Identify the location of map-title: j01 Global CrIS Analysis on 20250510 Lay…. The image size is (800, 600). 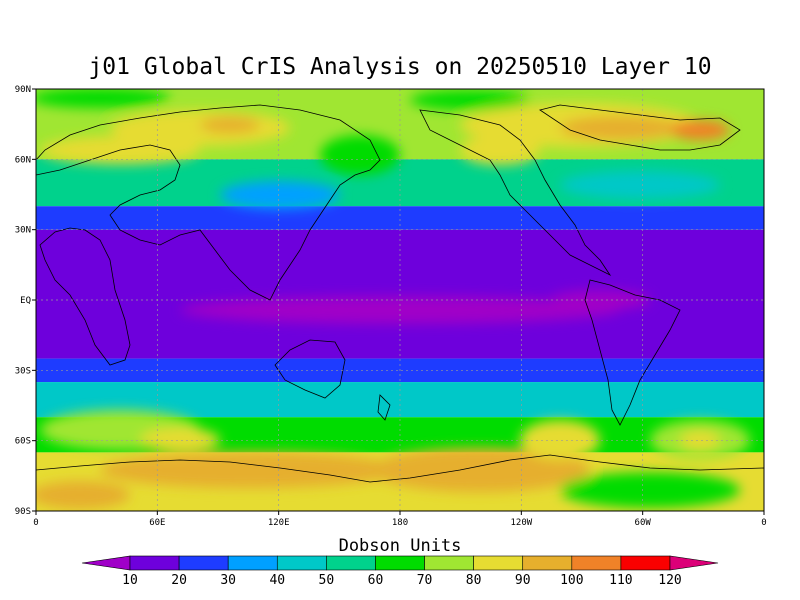
(400, 67).